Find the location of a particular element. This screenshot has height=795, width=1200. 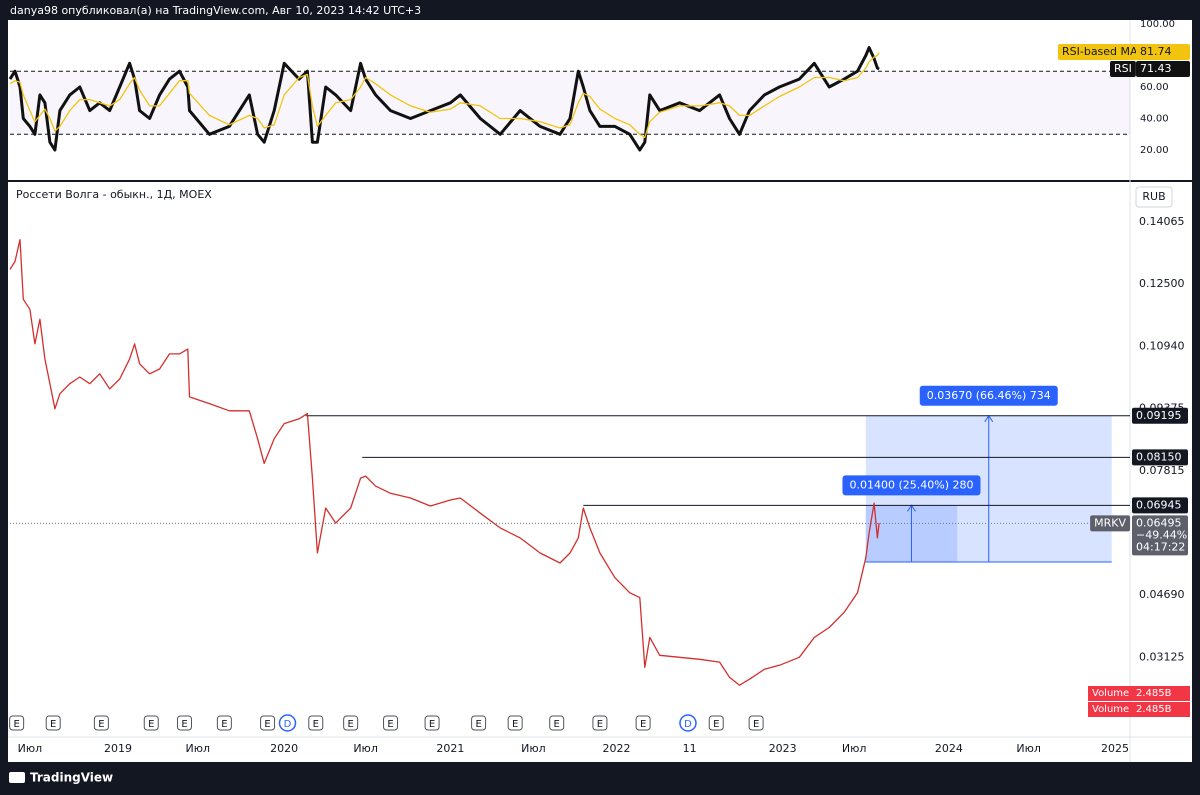

rsi-ma-name: RSI-based MA is located at coordinates (1100, 51).